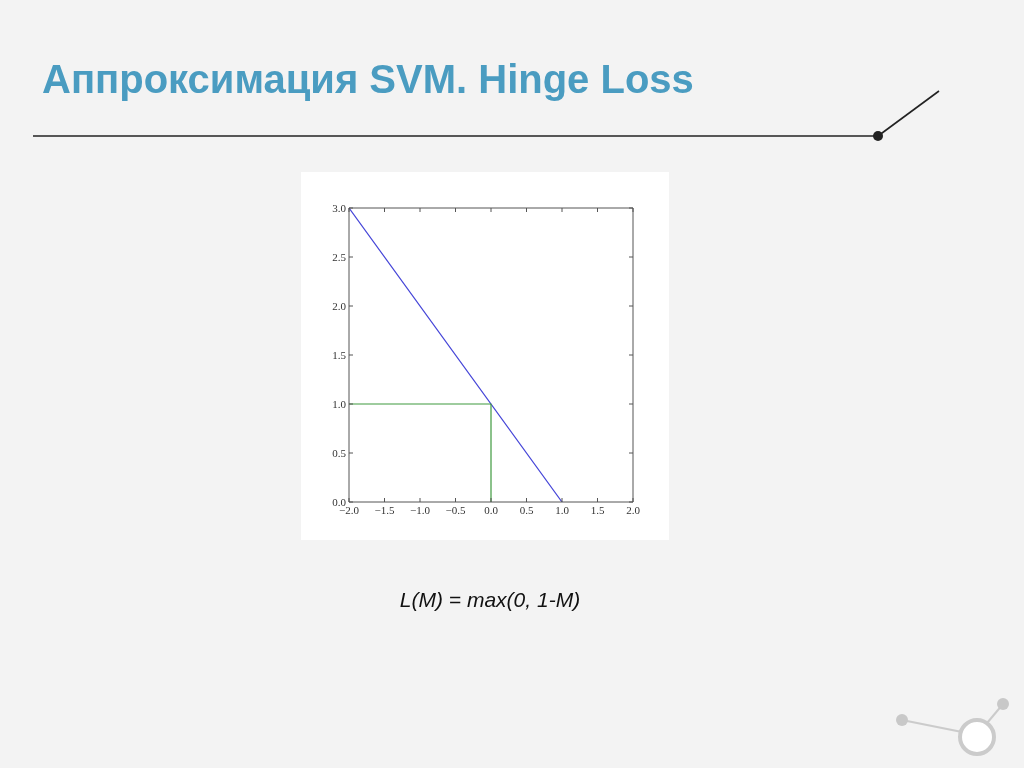 The height and width of the screenshot is (768, 1024). I want to click on x-tick-label: 0.5, so click(526, 509).